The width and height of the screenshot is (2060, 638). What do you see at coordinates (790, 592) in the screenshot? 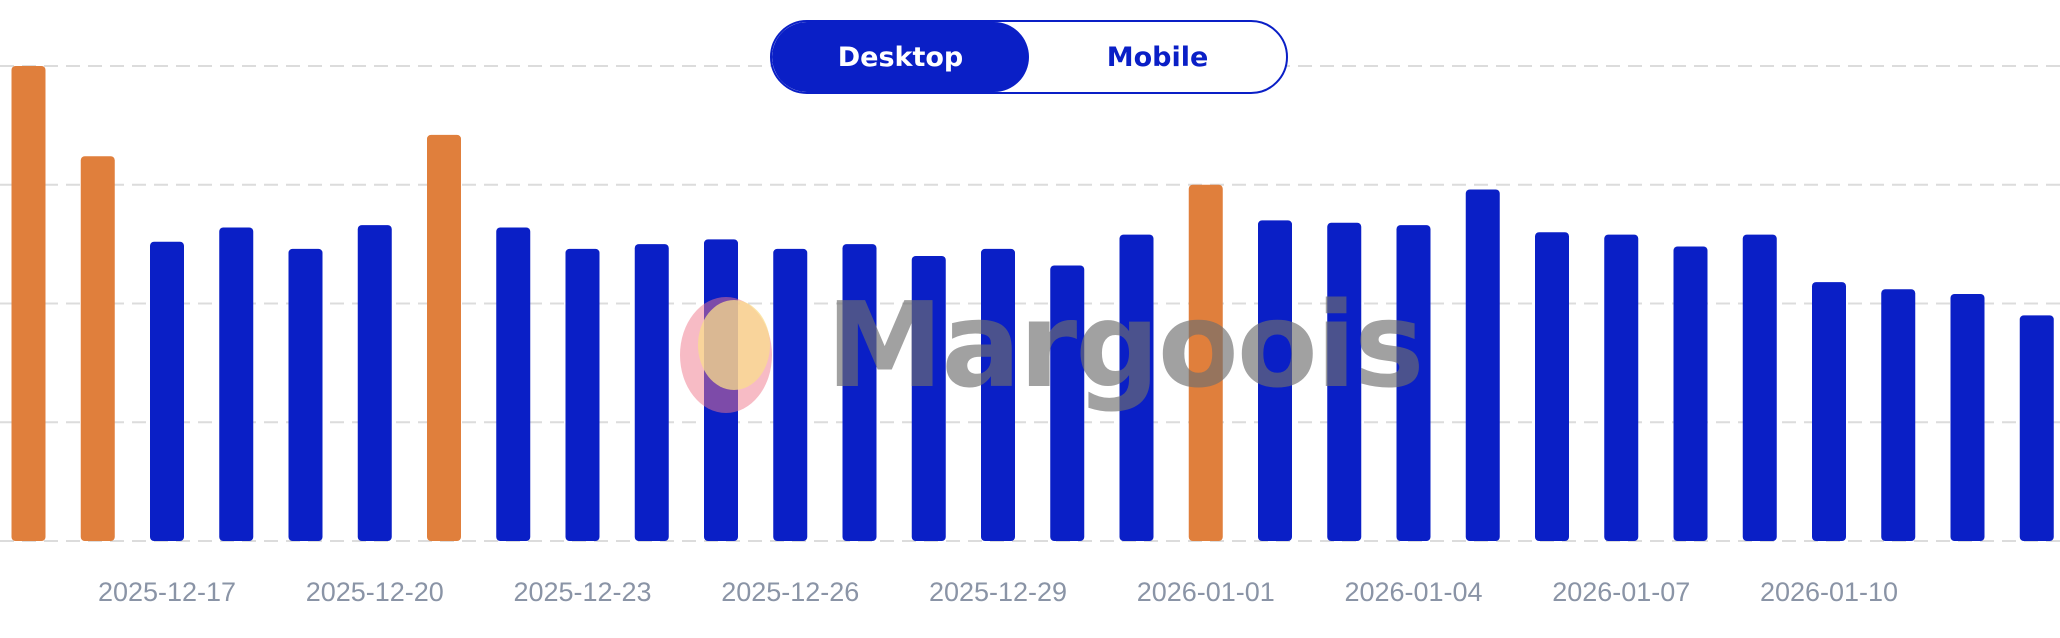
I see `x-tick-label: 2025-12-26` at bounding box center [790, 592].